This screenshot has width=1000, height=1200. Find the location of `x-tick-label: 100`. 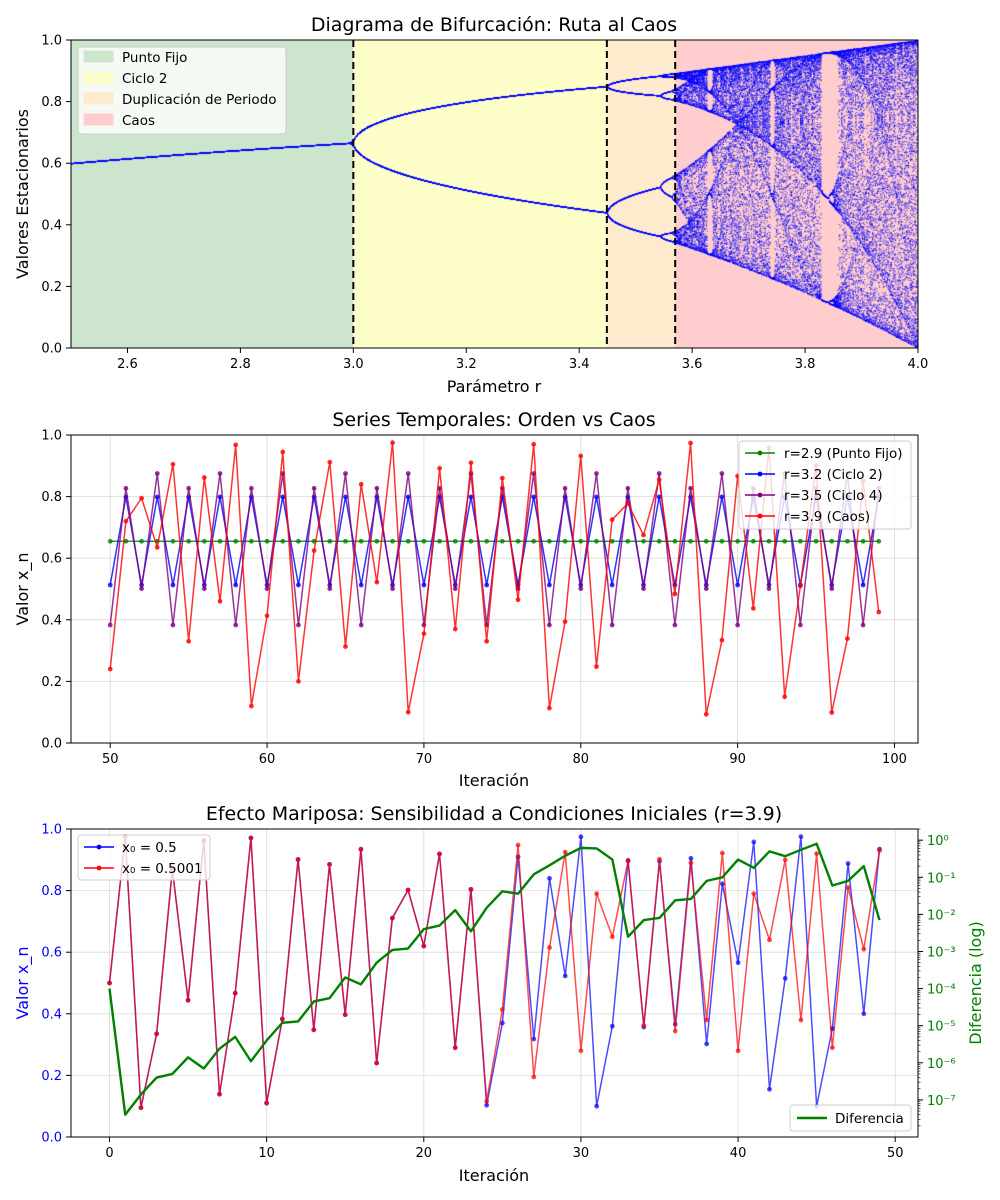

x-tick-label: 100 is located at coordinates (894, 759).